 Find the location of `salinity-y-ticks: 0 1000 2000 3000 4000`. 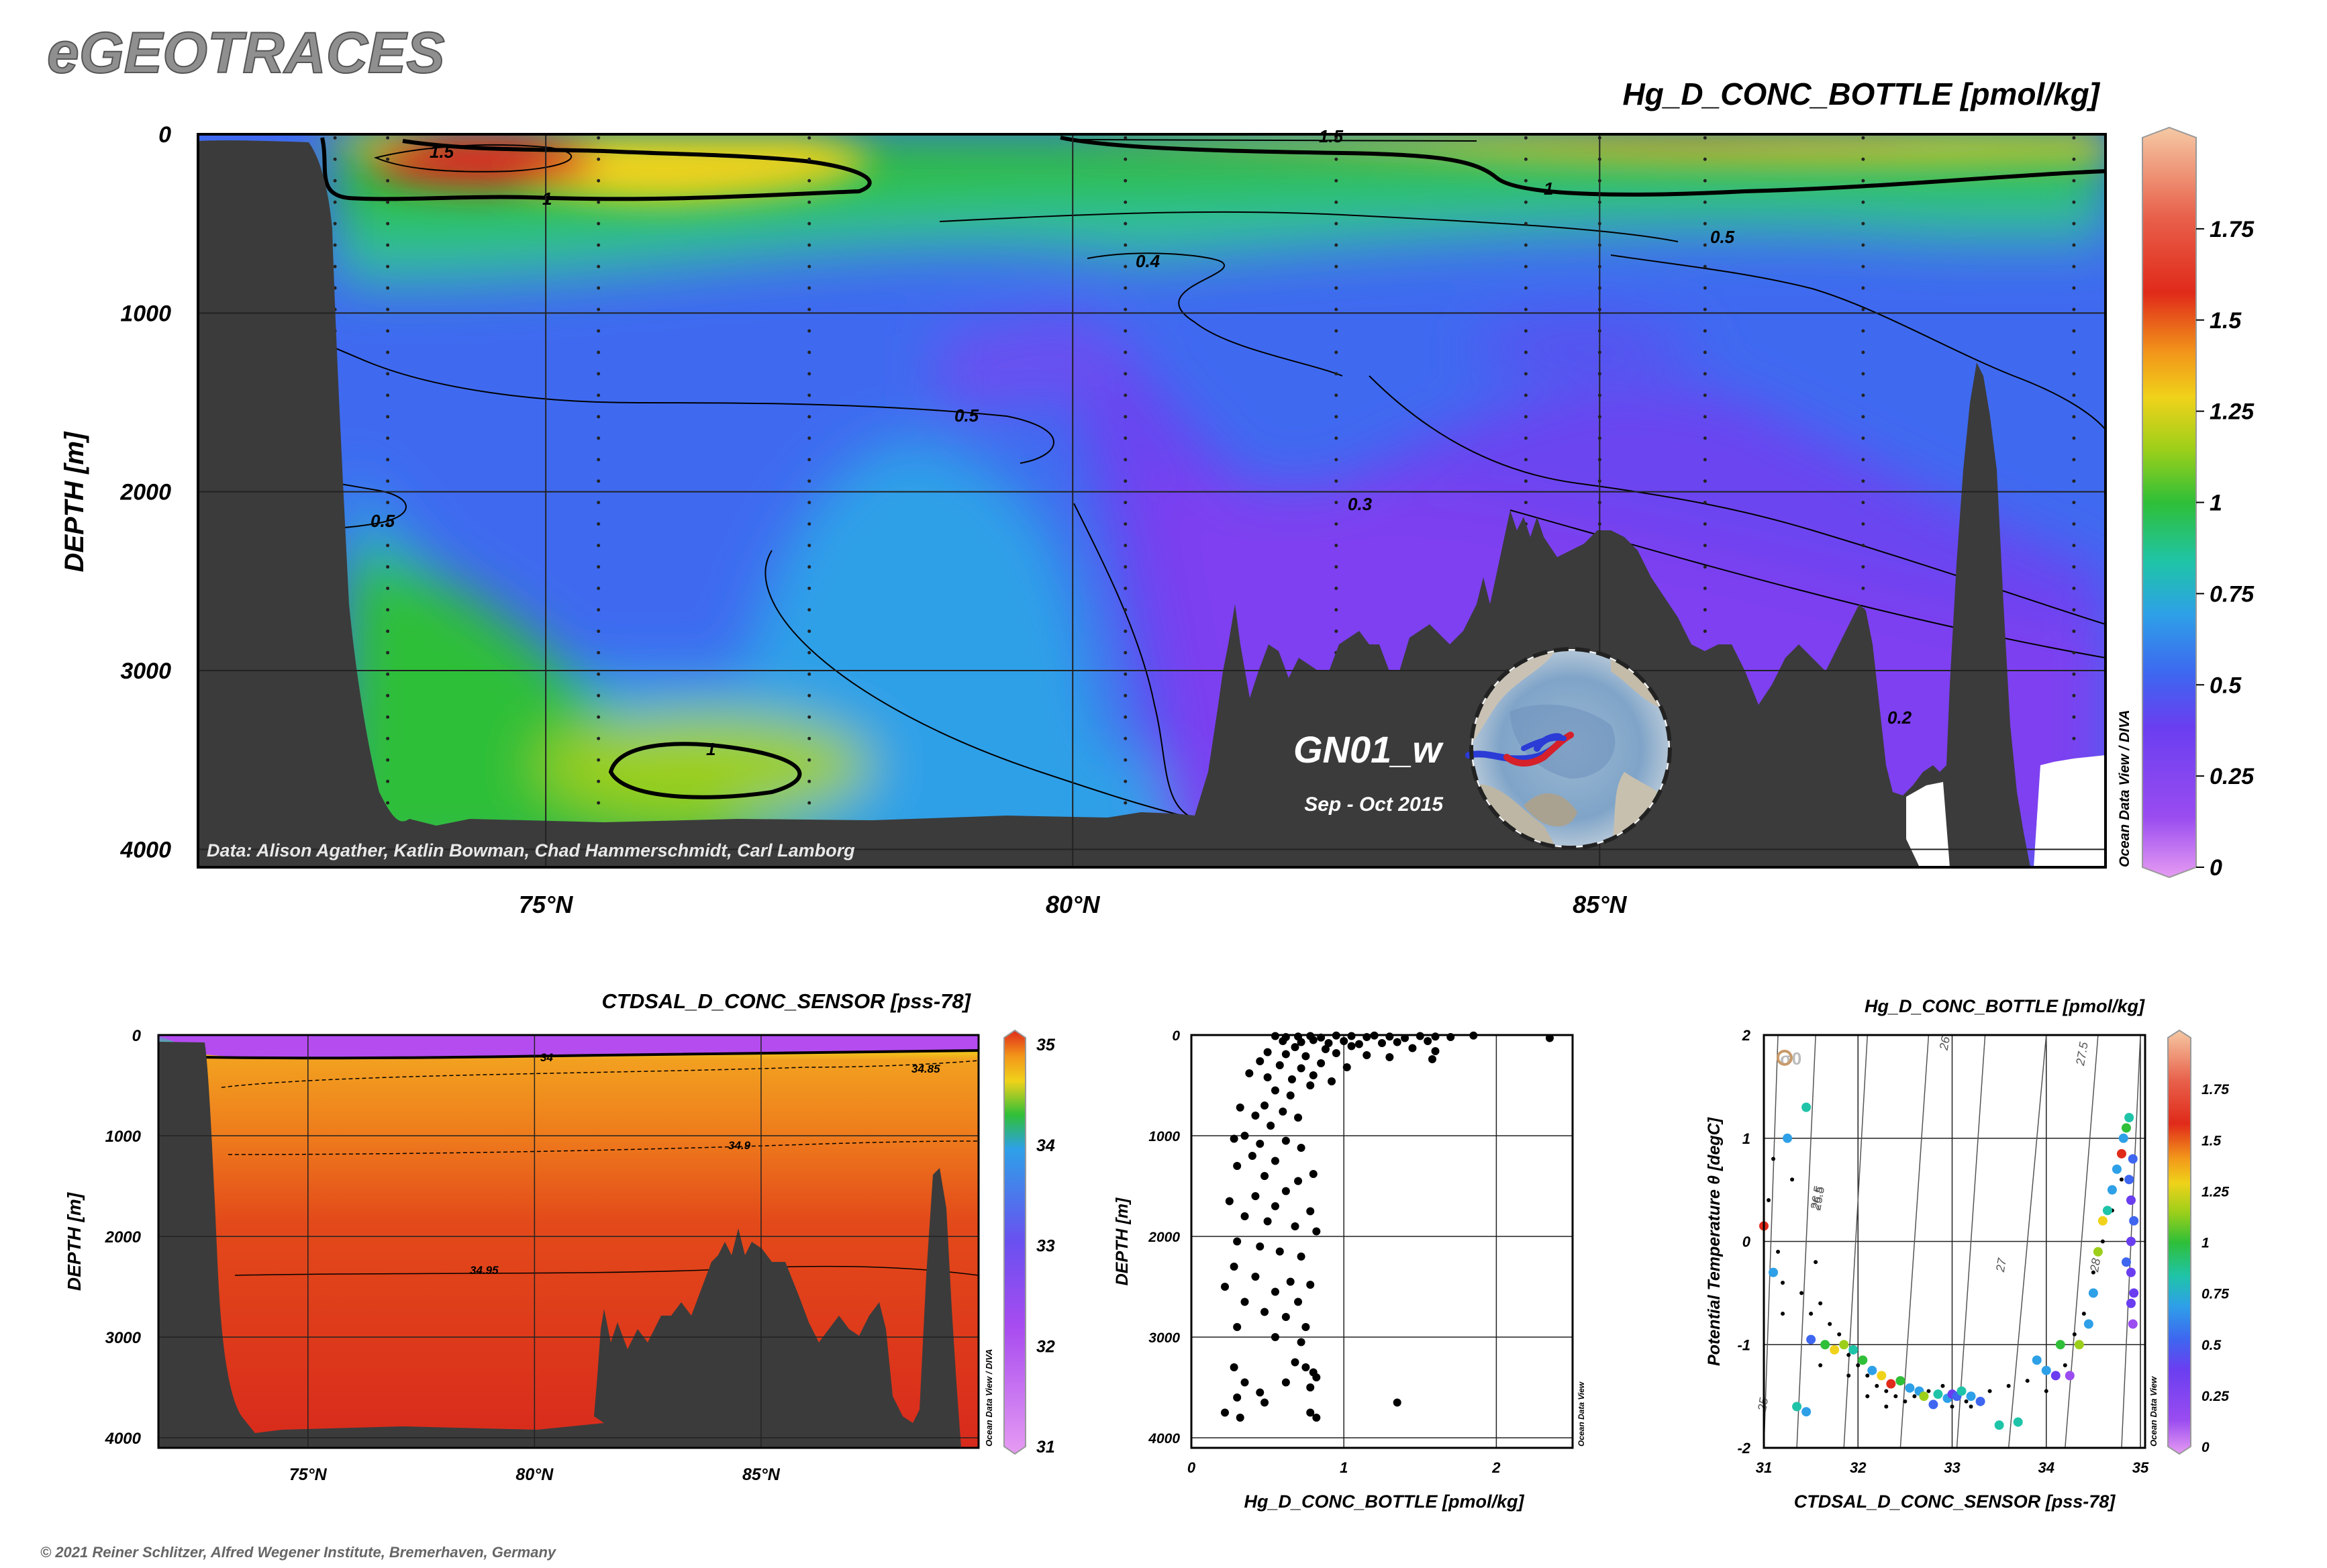

salinity-y-ticks: 0 1000 2000 3000 4000 is located at coordinates (123, 1238).